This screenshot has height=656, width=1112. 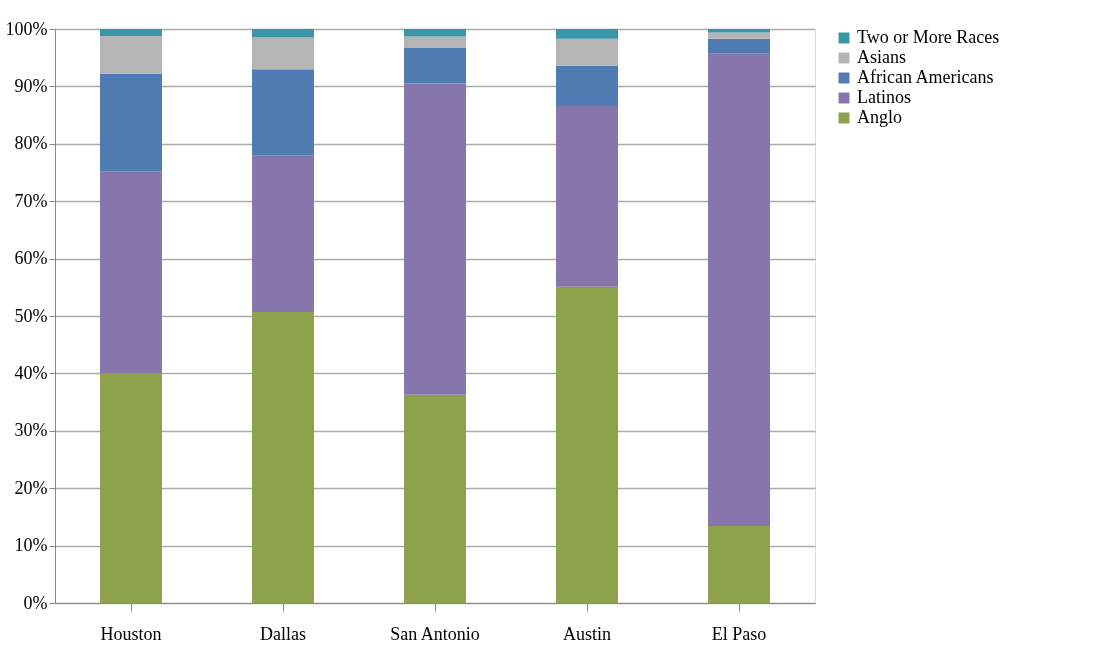 What do you see at coordinates (587, 633) in the screenshot?
I see `x-tick-label: Austin` at bounding box center [587, 633].